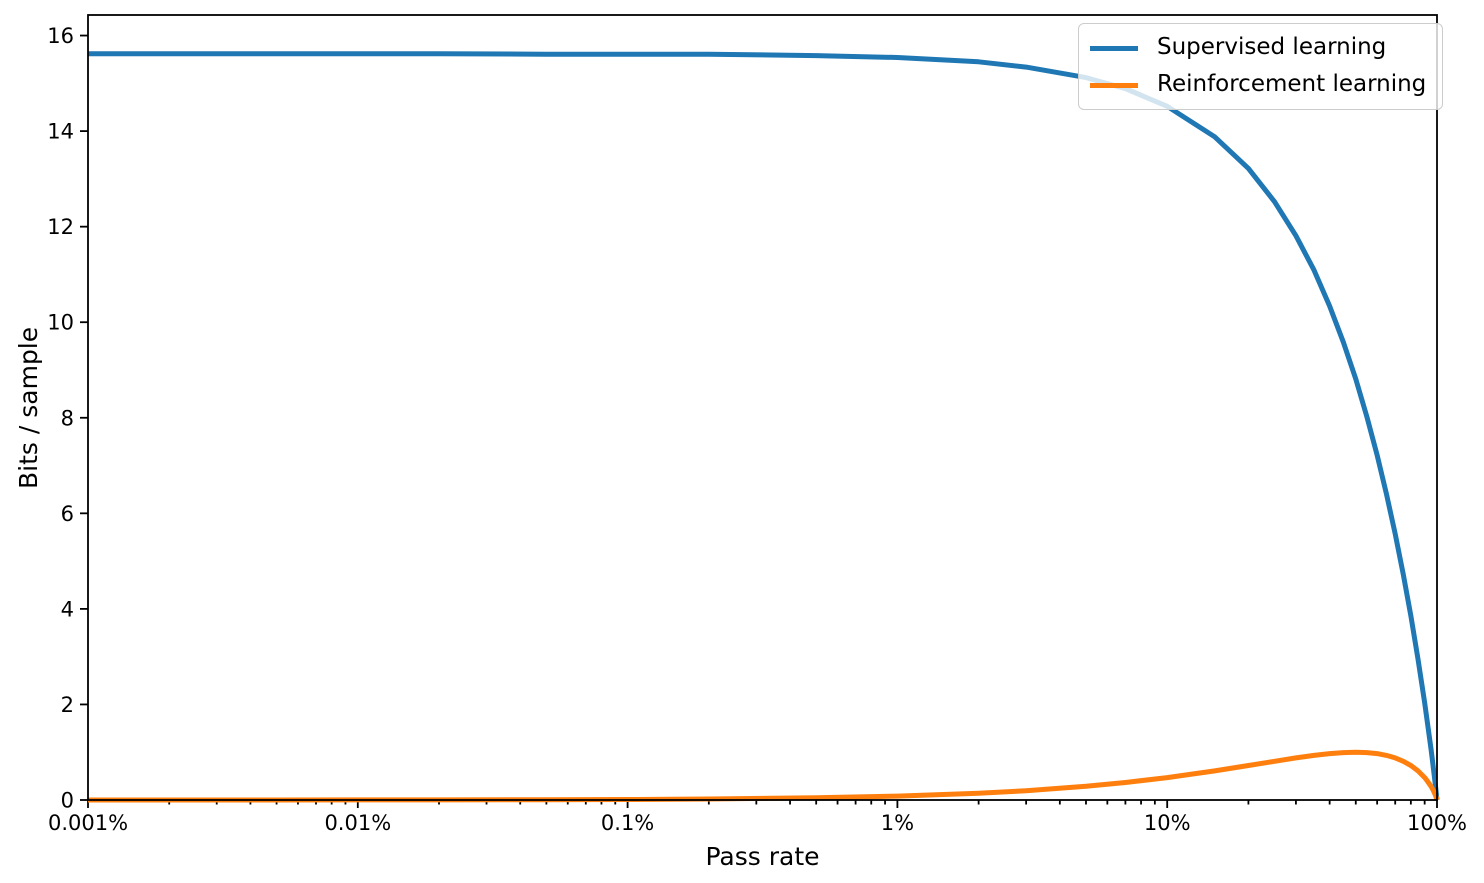 The height and width of the screenshot is (883, 1484). I want to click on legend-item-supervised: Supervised learning, so click(1258, 48).